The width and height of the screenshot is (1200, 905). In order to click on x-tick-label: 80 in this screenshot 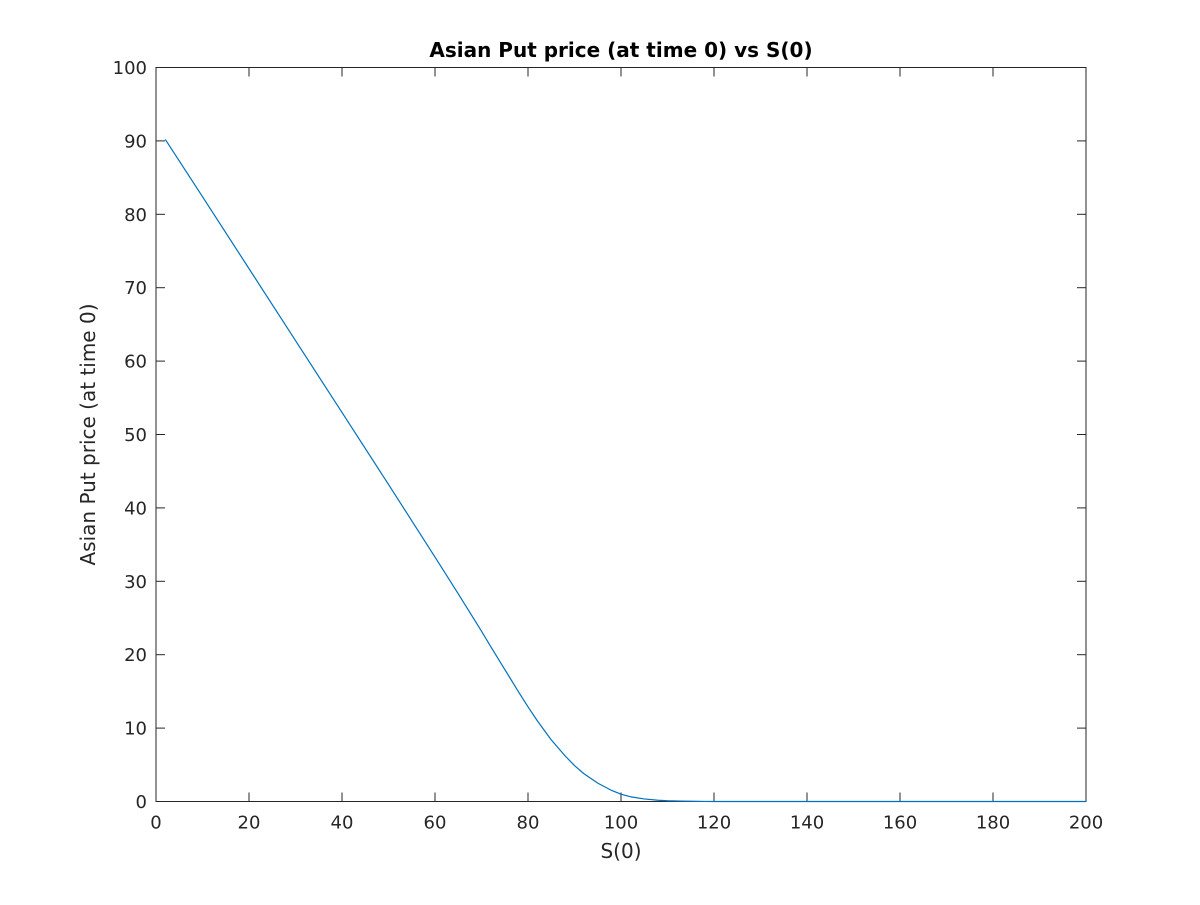, I will do `click(528, 823)`.